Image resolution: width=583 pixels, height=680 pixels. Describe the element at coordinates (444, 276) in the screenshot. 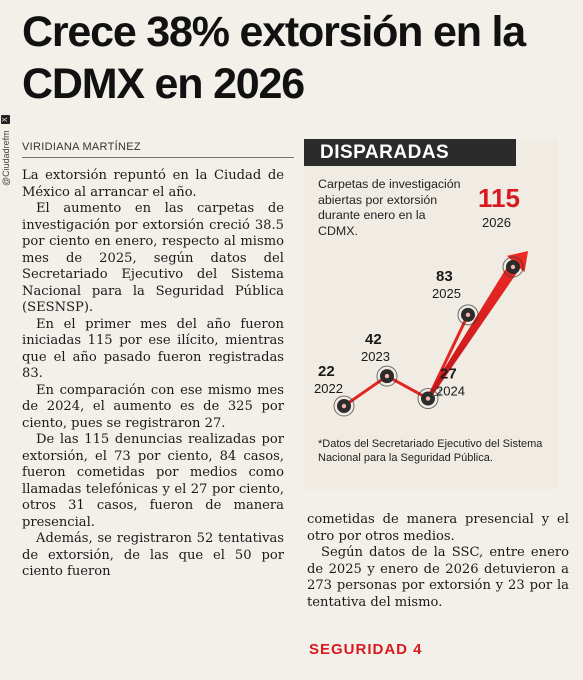

I see `data-label: 83` at that location.